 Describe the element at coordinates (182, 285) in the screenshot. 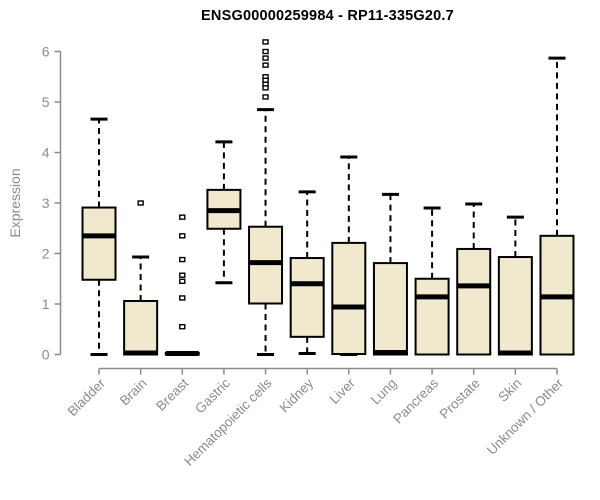

I see `box-breast` at that location.